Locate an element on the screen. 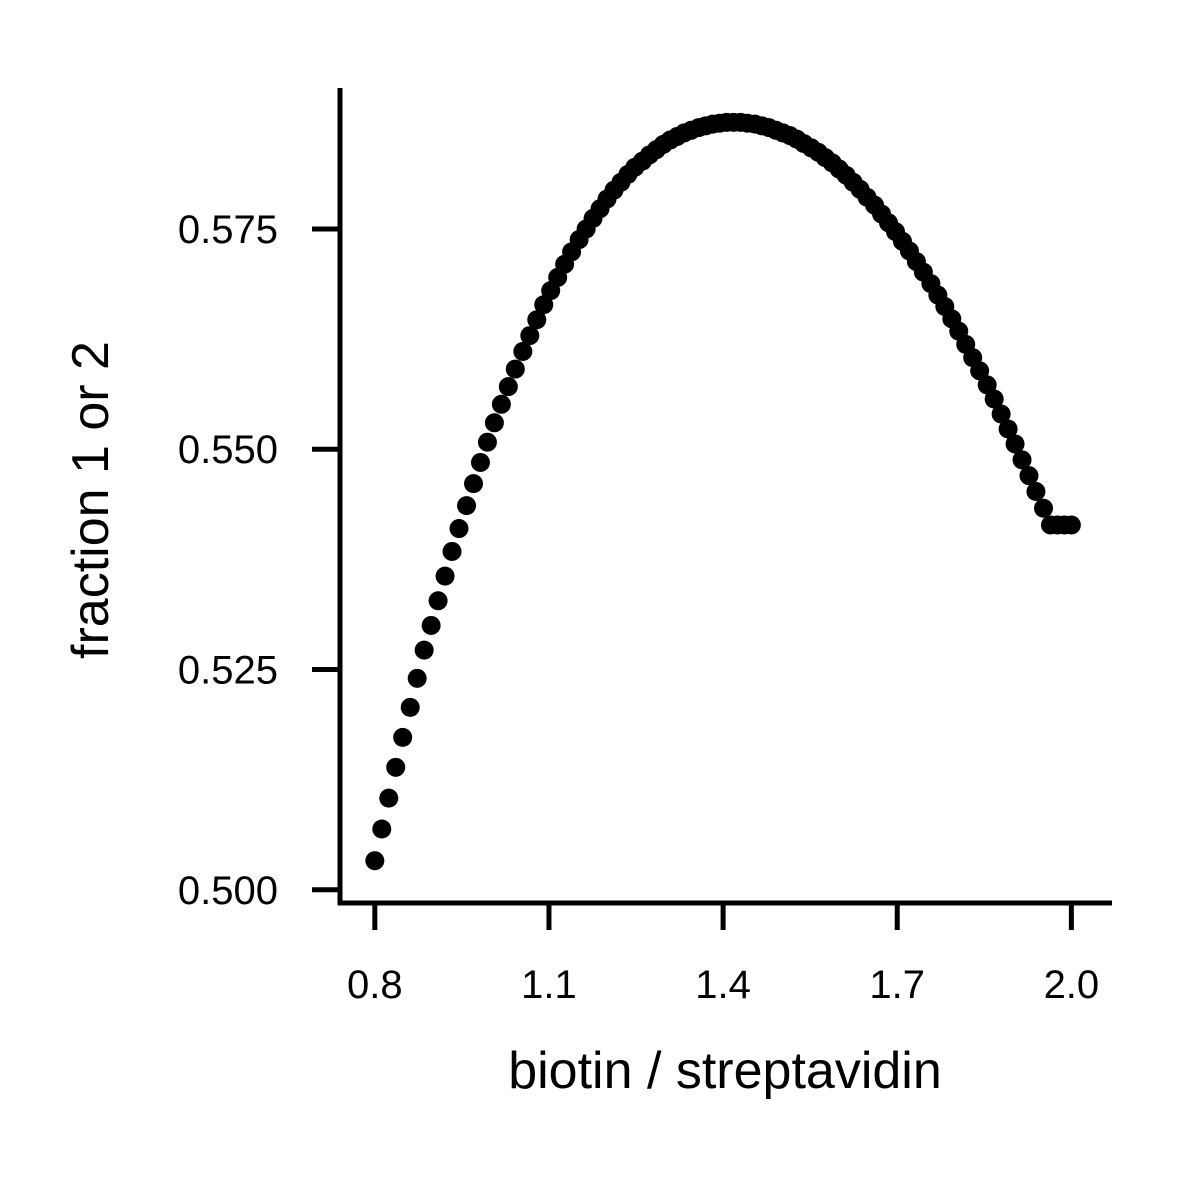 The image size is (1200, 1200). y-tick-label: 0.575 is located at coordinates (228, 230).